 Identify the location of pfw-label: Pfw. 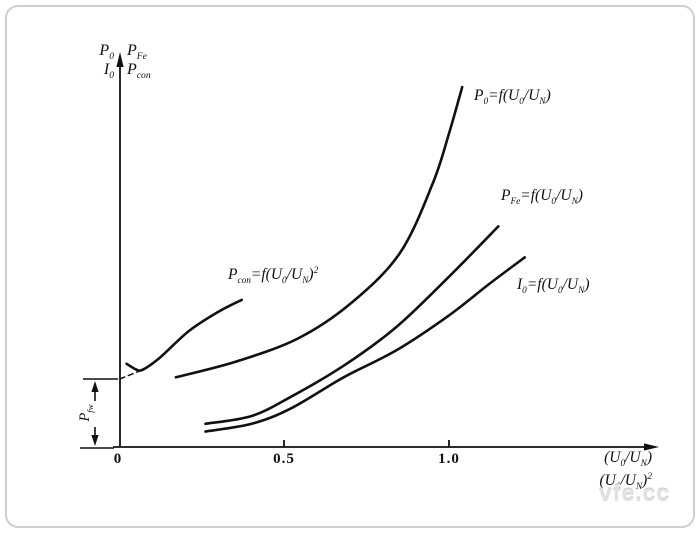
(86, 413).